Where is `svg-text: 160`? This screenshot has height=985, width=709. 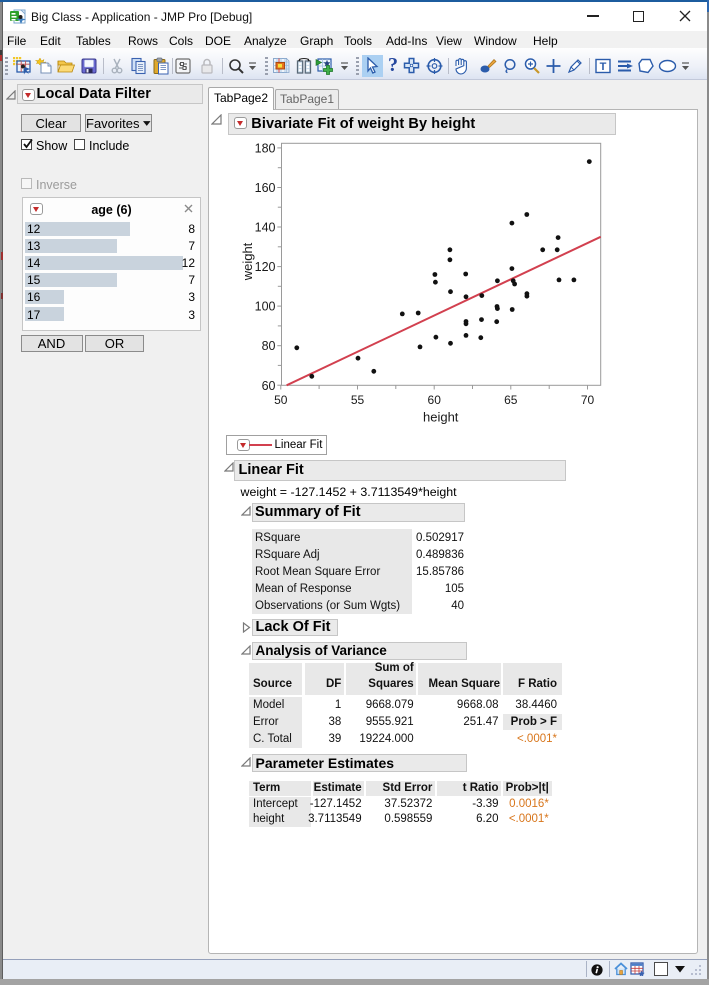 svg-text: 160 is located at coordinates (265, 188).